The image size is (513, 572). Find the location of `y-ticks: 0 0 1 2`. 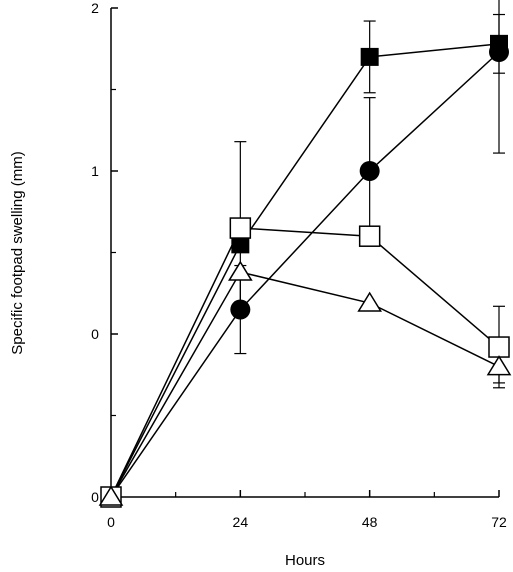

y-ticks: 0 0 1 2 is located at coordinates (104, 252).